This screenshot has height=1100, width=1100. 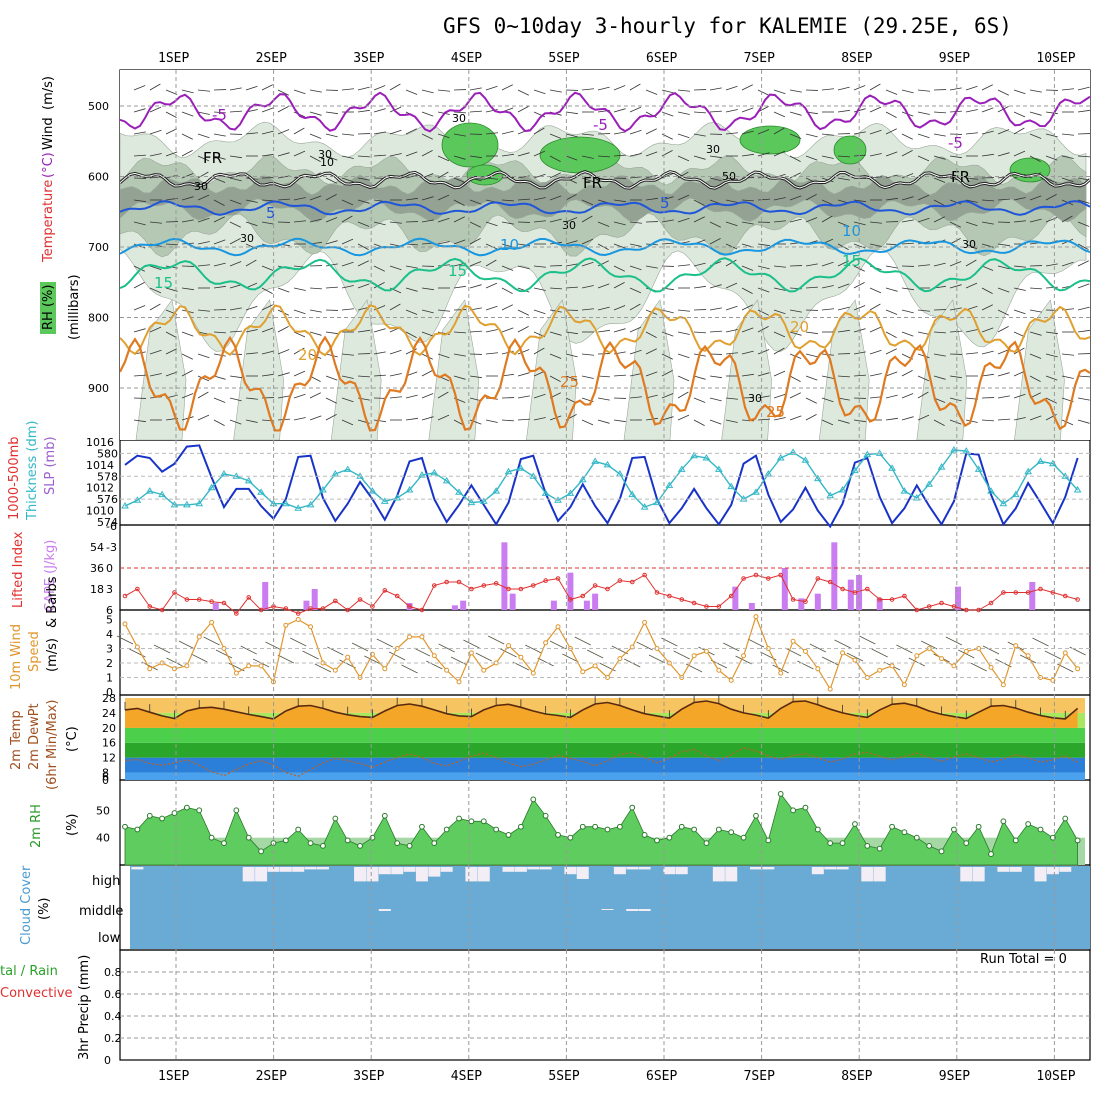 I want to click on wind-tick: 1, so click(x=109, y=678).